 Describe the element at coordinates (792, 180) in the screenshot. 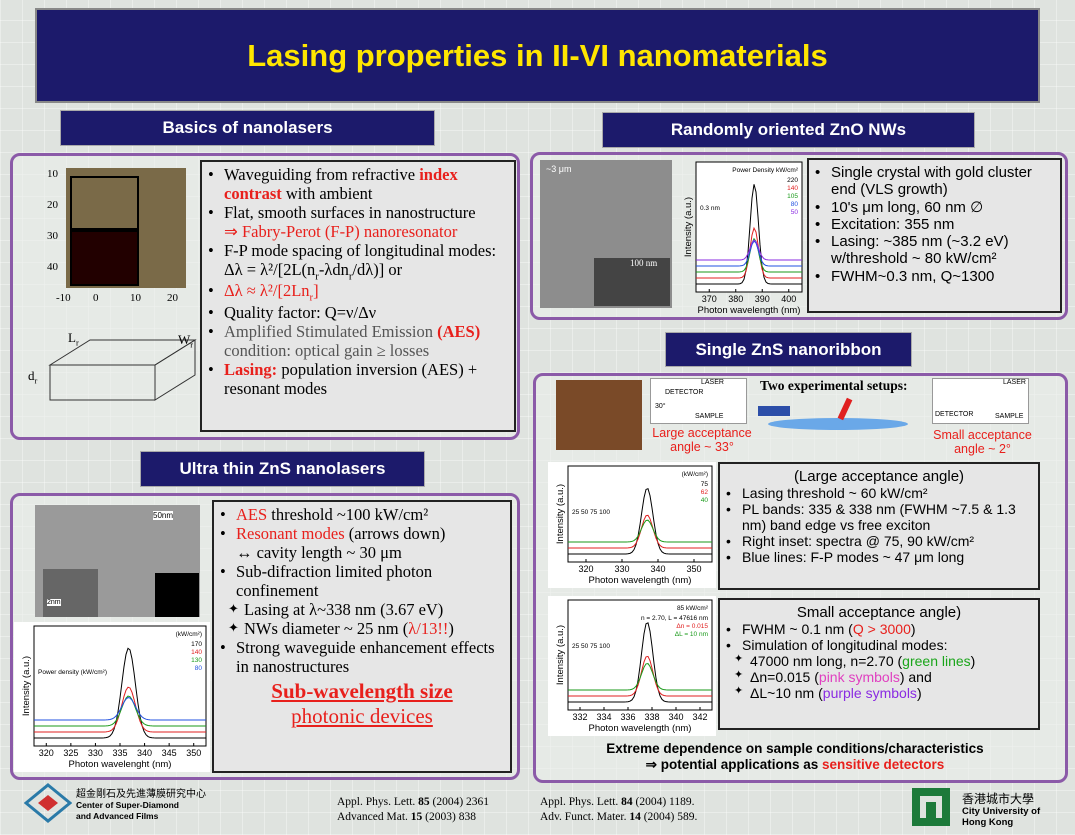

I see `legend-entry: 220` at that location.